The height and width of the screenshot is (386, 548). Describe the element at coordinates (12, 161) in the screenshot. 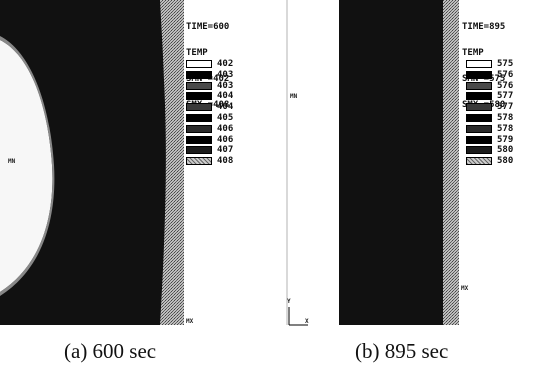

I see `min-marker-a: MN` at that location.